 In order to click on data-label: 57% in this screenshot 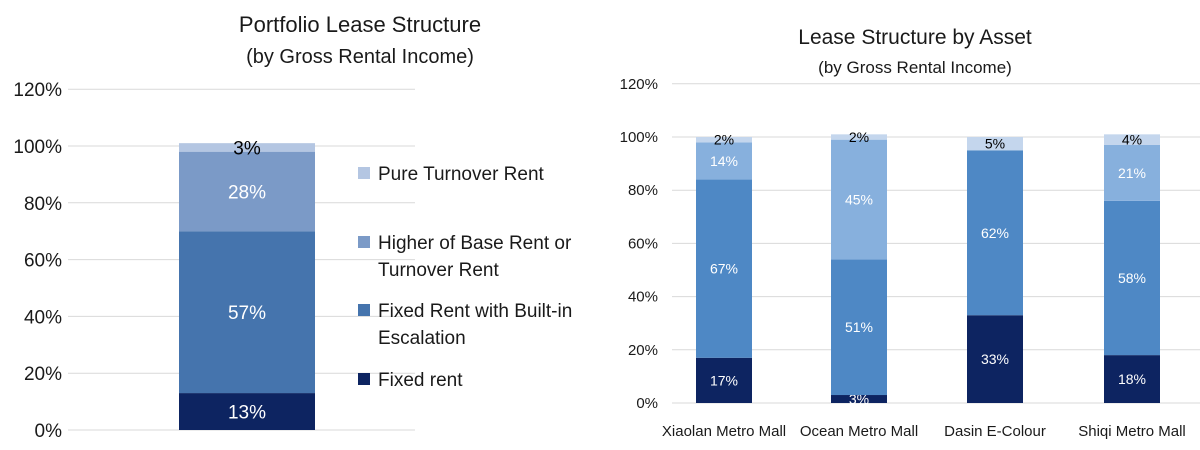, I will do `click(247, 313)`.